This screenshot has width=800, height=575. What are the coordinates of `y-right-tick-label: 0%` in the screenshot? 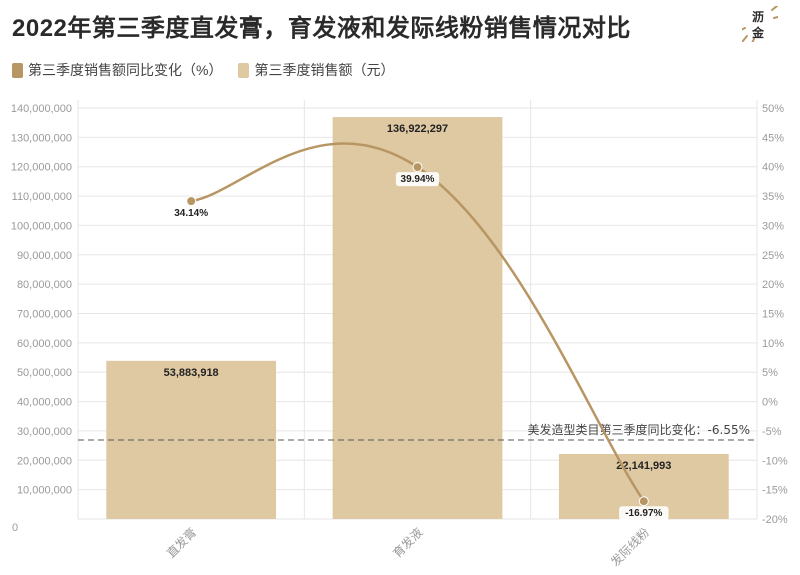 It's located at (770, 403).